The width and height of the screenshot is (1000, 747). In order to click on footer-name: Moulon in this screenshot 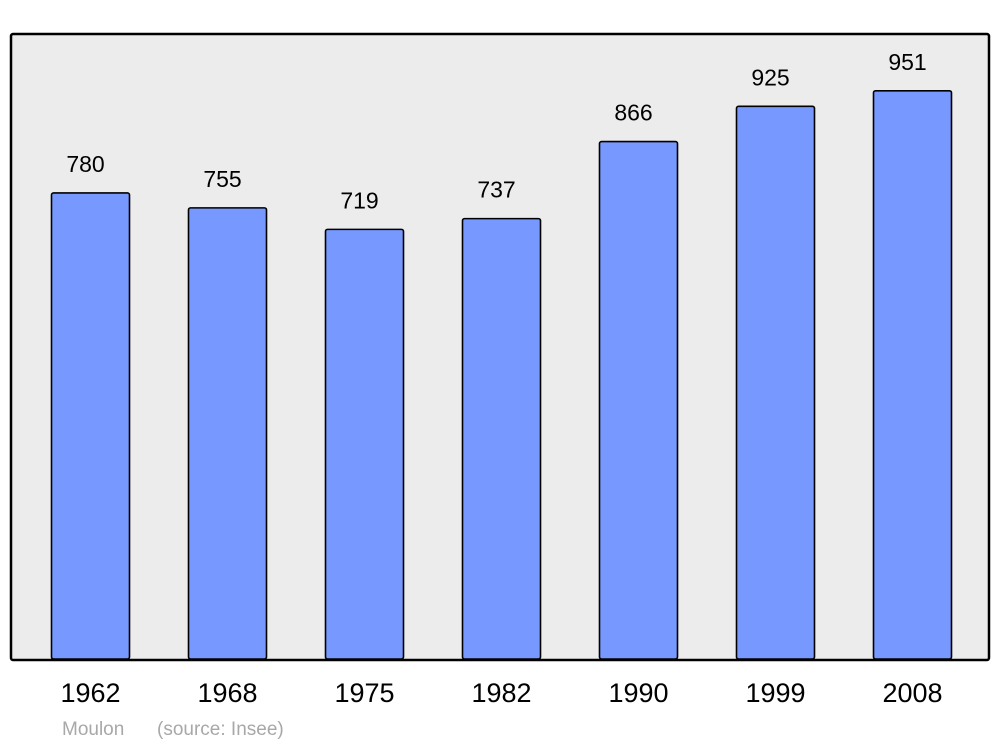, I will do `click(93, 729)`.